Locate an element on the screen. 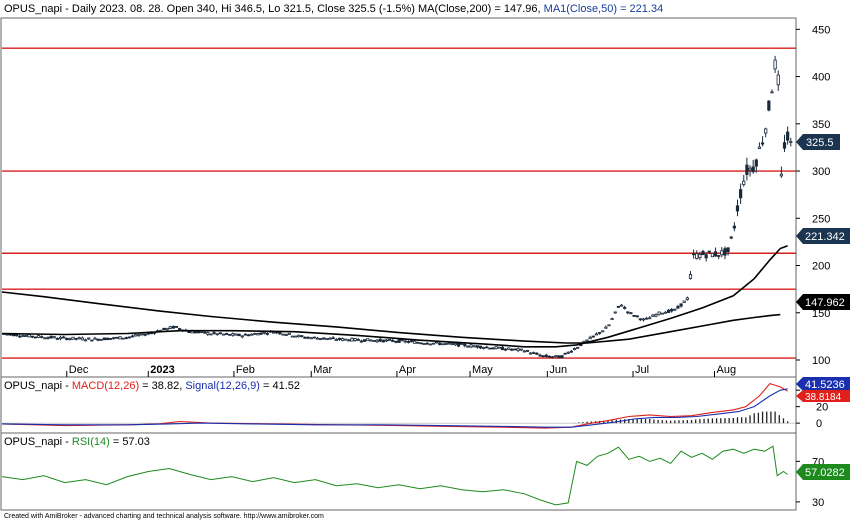 This screenshot has width=850, height=520. price-tick-label: 400 is located at coordinates (821, 78).